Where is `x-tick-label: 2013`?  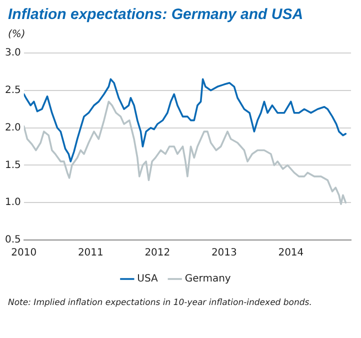
x-tick-label: 2013 is located at coordinates (224, 253).